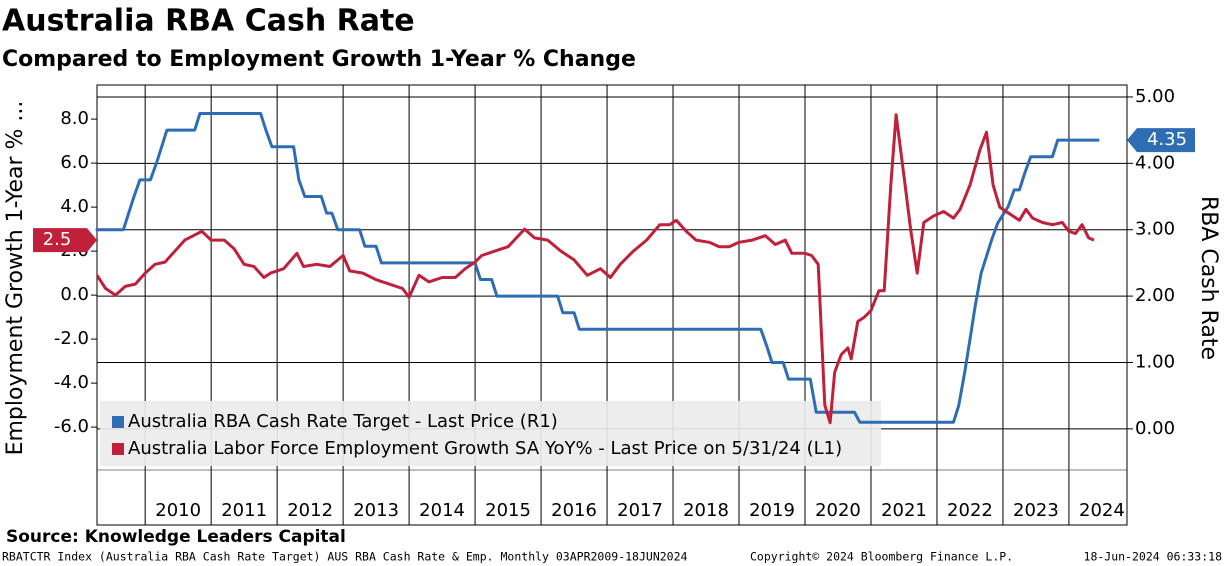  What do you see at coordinates (71, 338) in the screenshot?
I see `y-tick-label: -2.0` at bounding box center [71, 338].